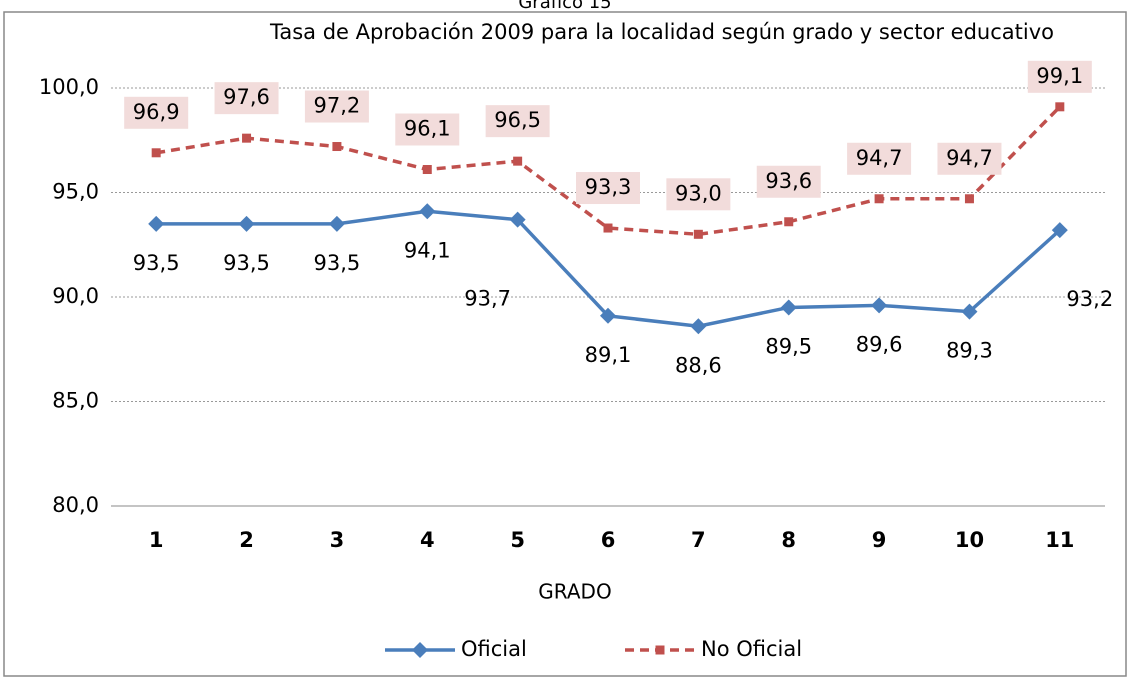 The height and width of the screenshot is (681, 1130). I want to click on x-tick-label: 5, so click(517, 540).